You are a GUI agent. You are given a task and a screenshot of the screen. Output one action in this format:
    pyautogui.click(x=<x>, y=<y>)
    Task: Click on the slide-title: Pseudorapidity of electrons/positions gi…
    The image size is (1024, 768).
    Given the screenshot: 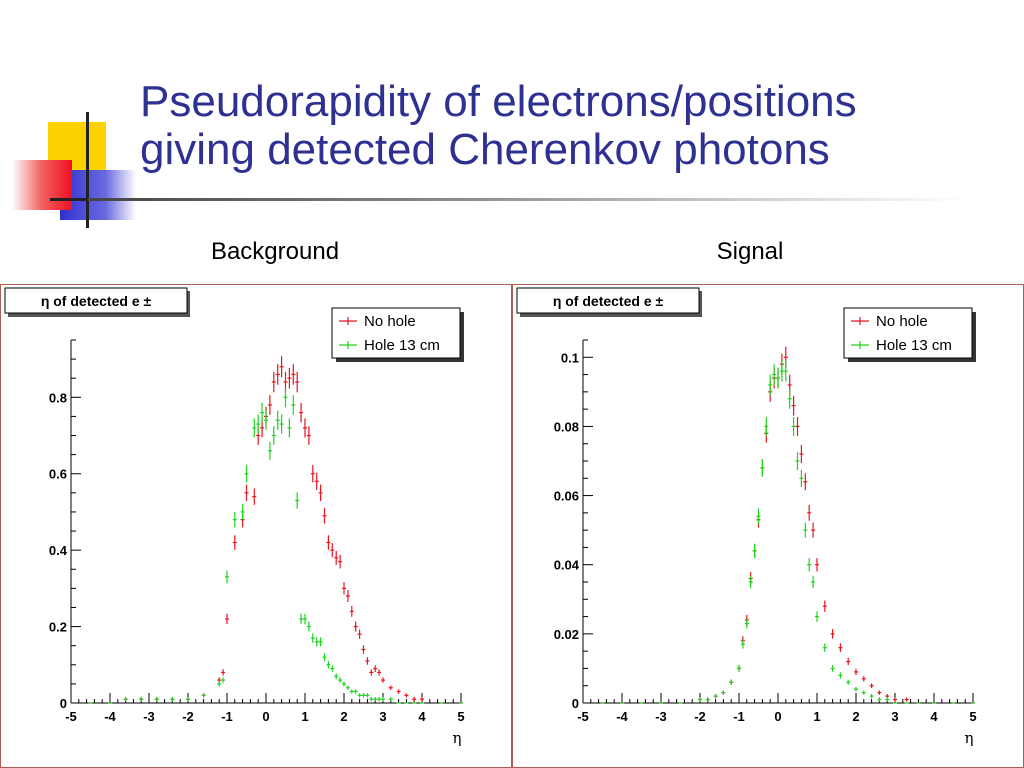 What is the action you would take?
    pyautogui.click(x=570, y=126)
    